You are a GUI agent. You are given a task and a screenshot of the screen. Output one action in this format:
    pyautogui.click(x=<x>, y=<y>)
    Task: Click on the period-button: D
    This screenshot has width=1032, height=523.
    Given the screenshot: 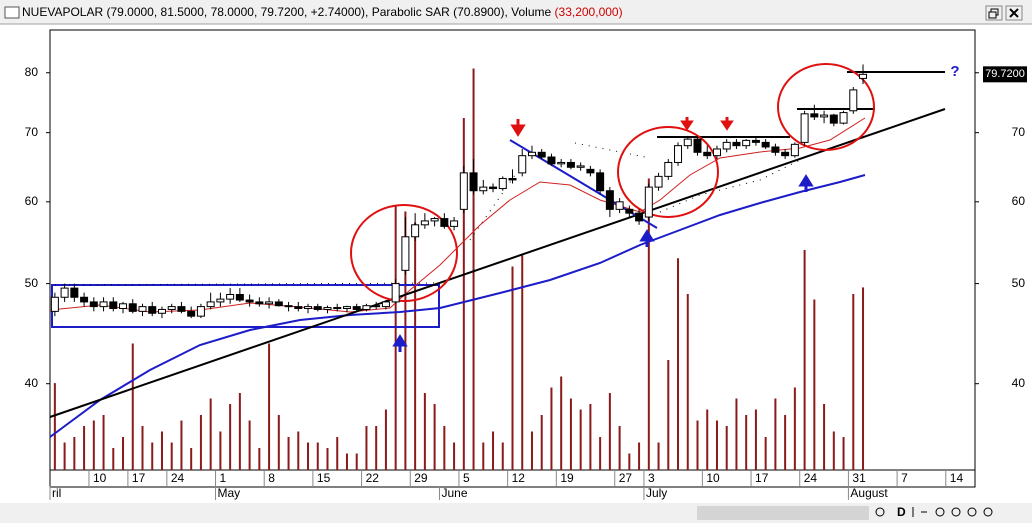 What is the action you would take?
    pyautogui.click(x=901, y=512)
    